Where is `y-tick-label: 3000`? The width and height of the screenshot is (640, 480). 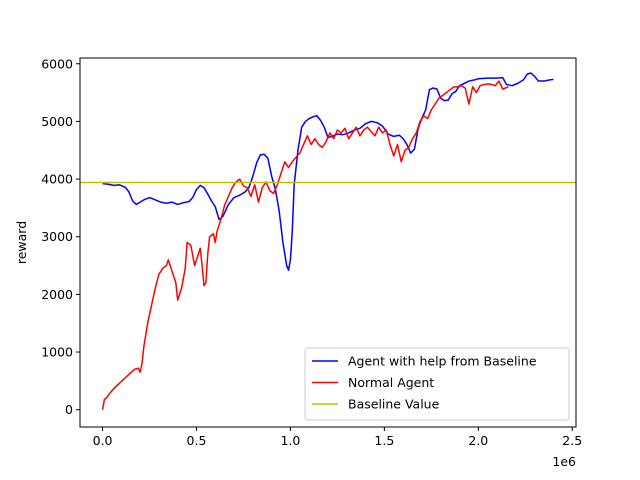
y-tick-label: 3000 is located at coordinates (57, 236).